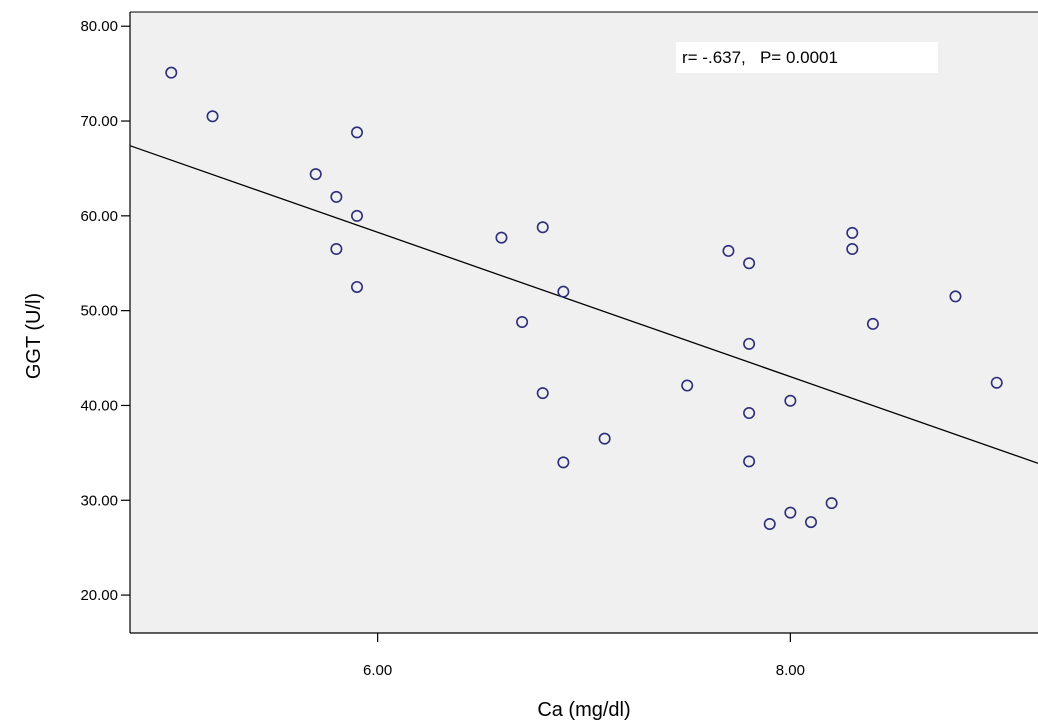 This screenshot has height=724, width=1038. What do you see at coordinates (99, 500) in the screenshot?
I see `y-tick-label: 30.00` at bounding box center [99, 500].